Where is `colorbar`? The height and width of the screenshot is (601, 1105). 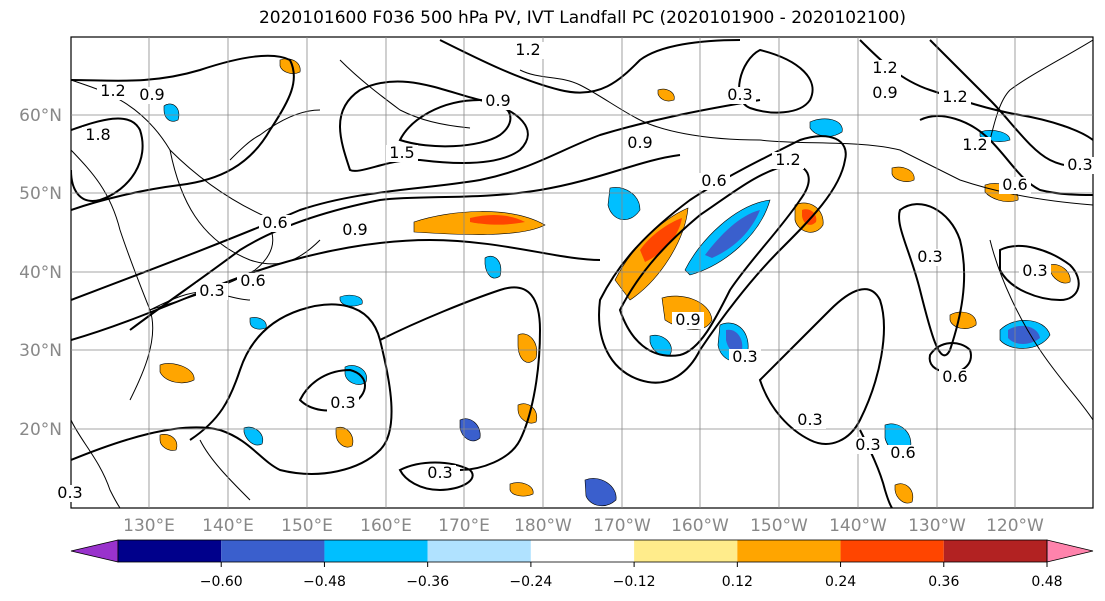
colorbar is located at coordinates (582, 551).